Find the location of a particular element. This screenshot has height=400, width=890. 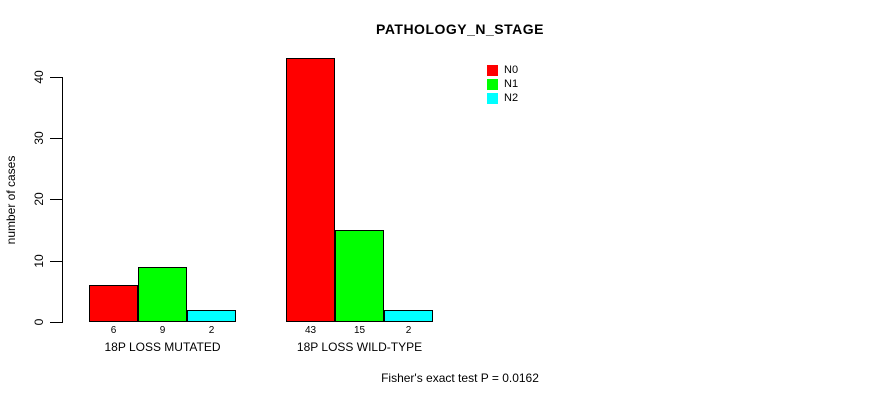

bar-n2-18p-loss-wild-type is located at coordinates (408, 316).